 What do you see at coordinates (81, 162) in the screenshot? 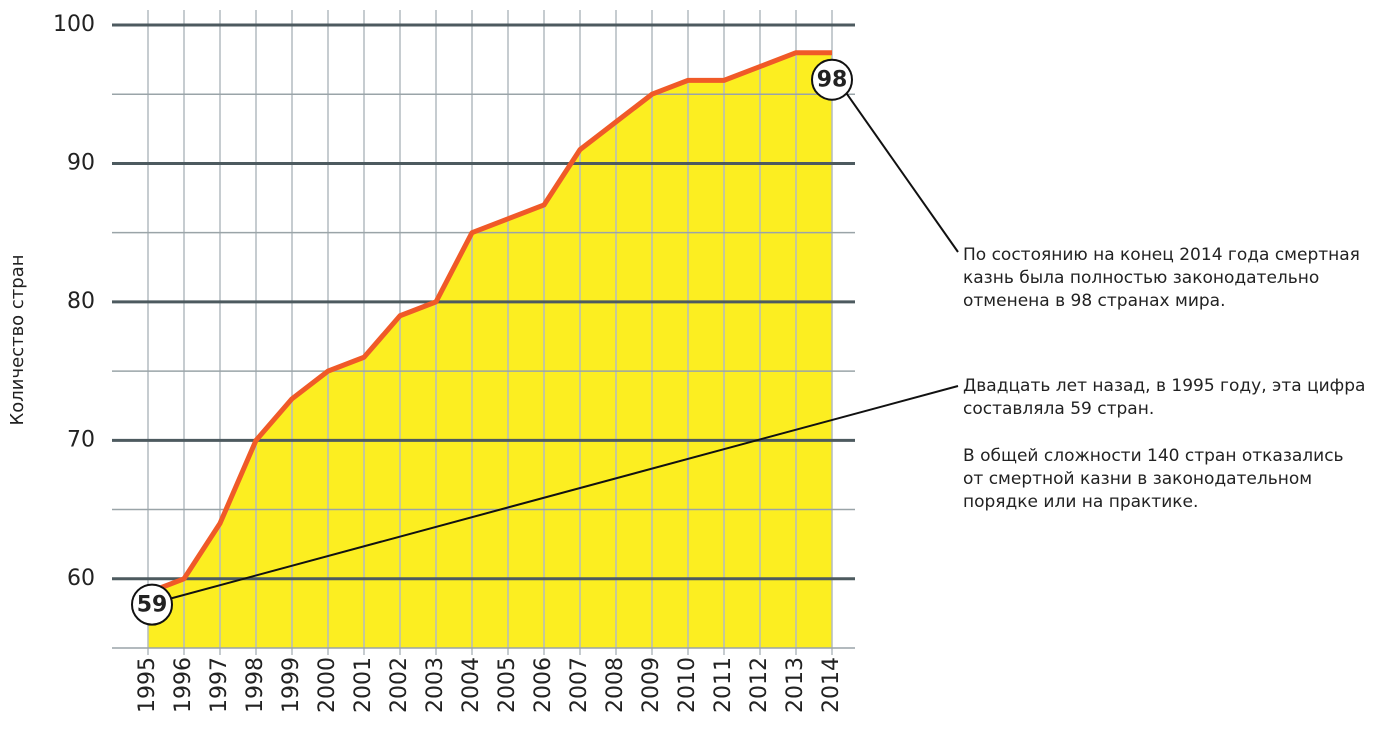
I see `y-tick-label: 90` at bounding box center [81, 162].